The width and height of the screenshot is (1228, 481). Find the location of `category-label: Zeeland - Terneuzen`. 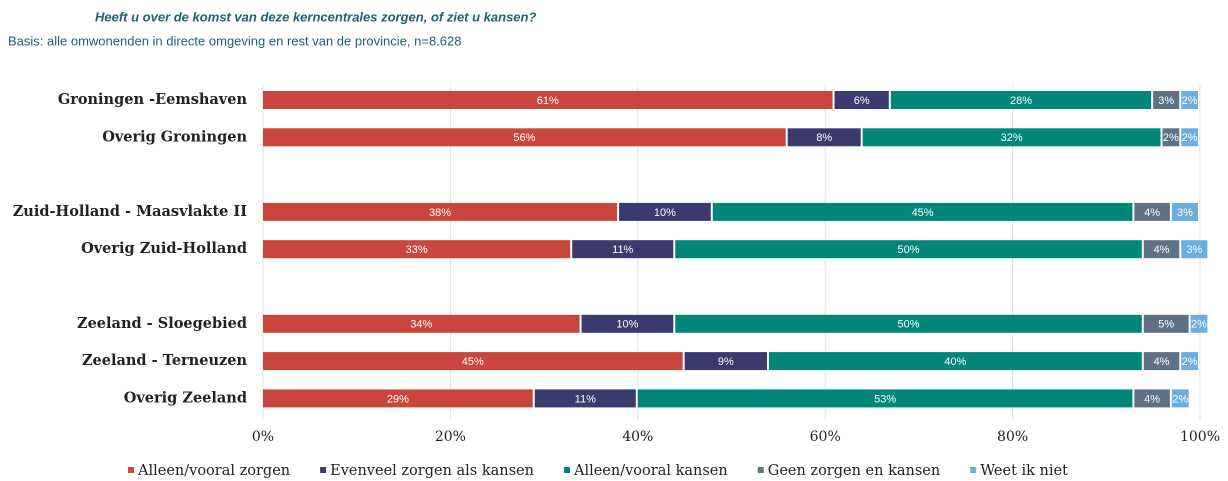

category-label: Zeeland - Terneuzen is located at coordinates (164, 360).